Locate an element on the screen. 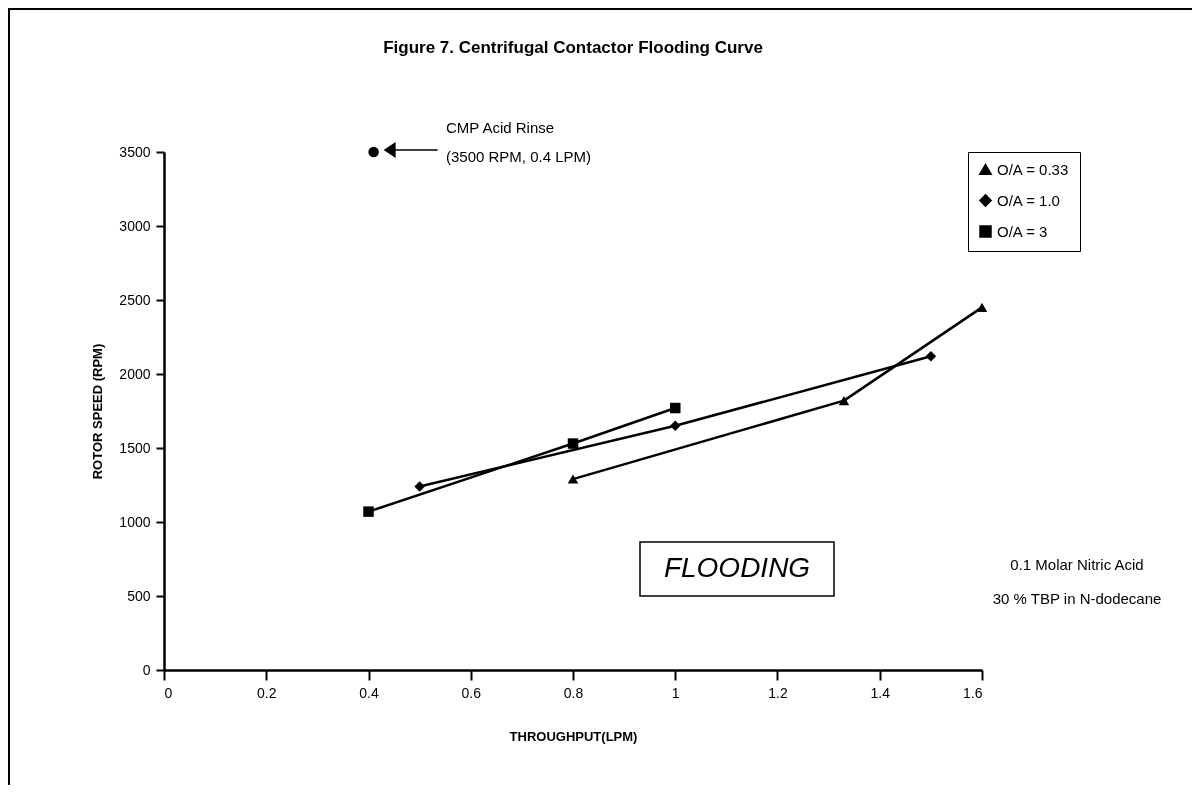  y-tick-label: 0 is located at coordinates (146, 669).